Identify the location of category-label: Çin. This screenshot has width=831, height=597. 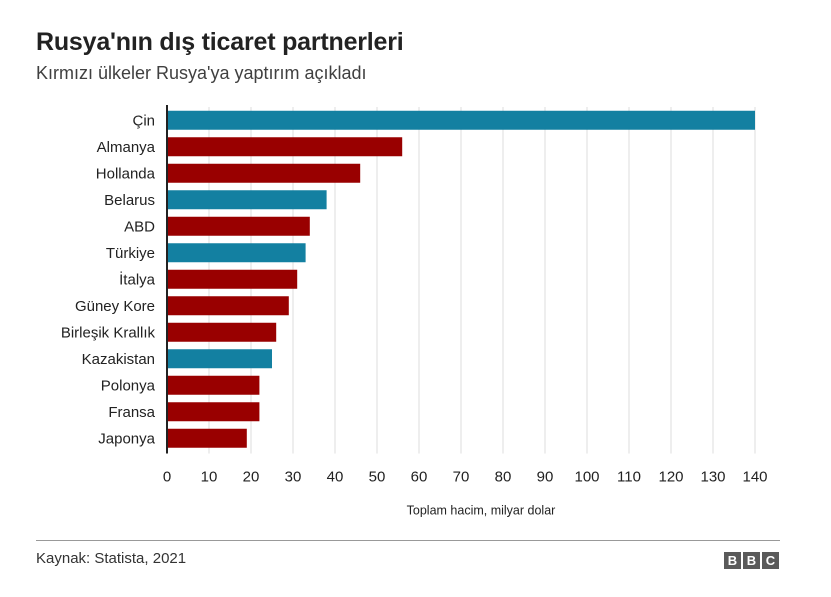
(143, 120).